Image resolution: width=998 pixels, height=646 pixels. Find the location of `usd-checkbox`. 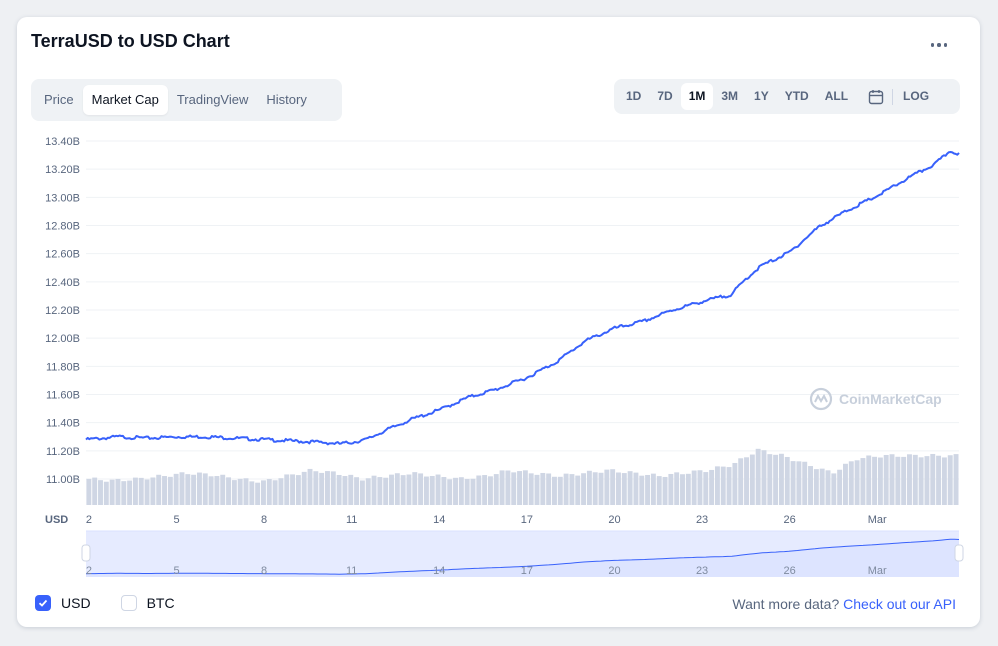

usd-checkbox is located at coordinates (43, 603).